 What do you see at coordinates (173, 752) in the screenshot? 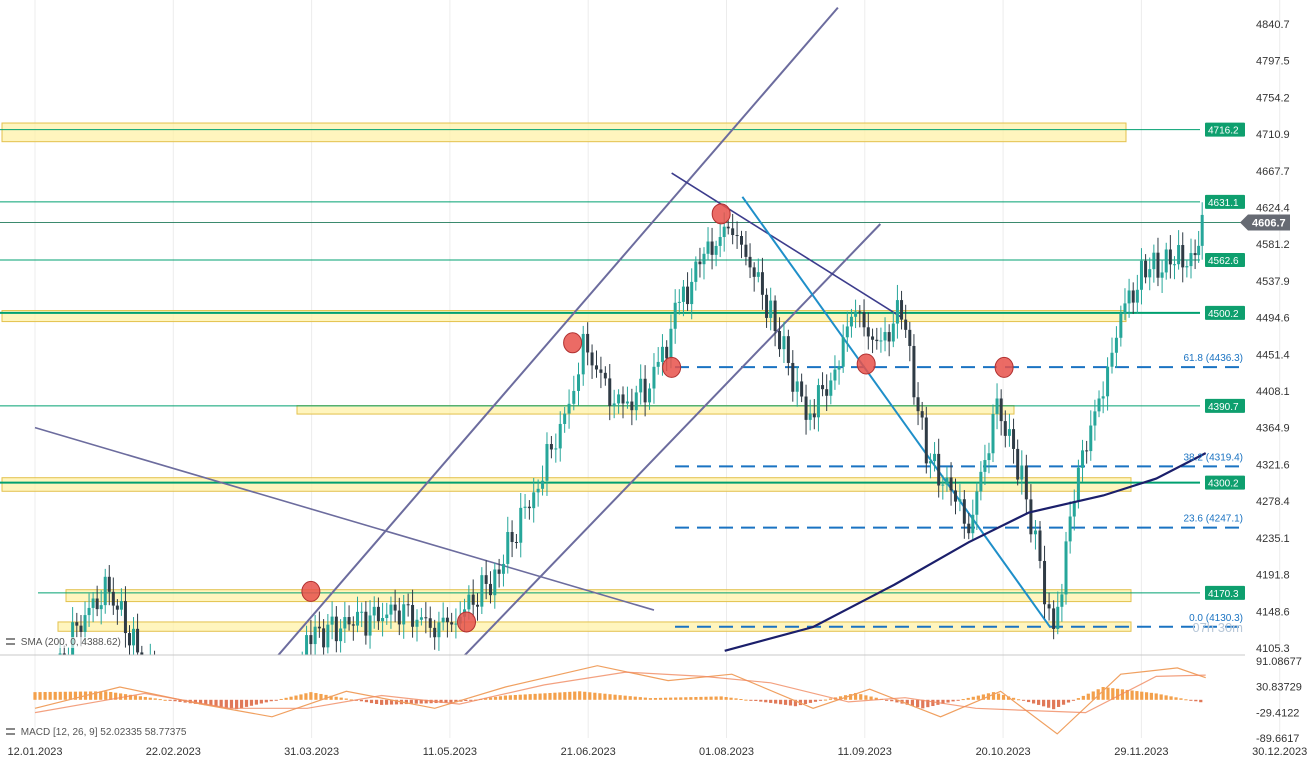
I see `x-tick-label: 22.02.2023` at bounding box center [173, 752].